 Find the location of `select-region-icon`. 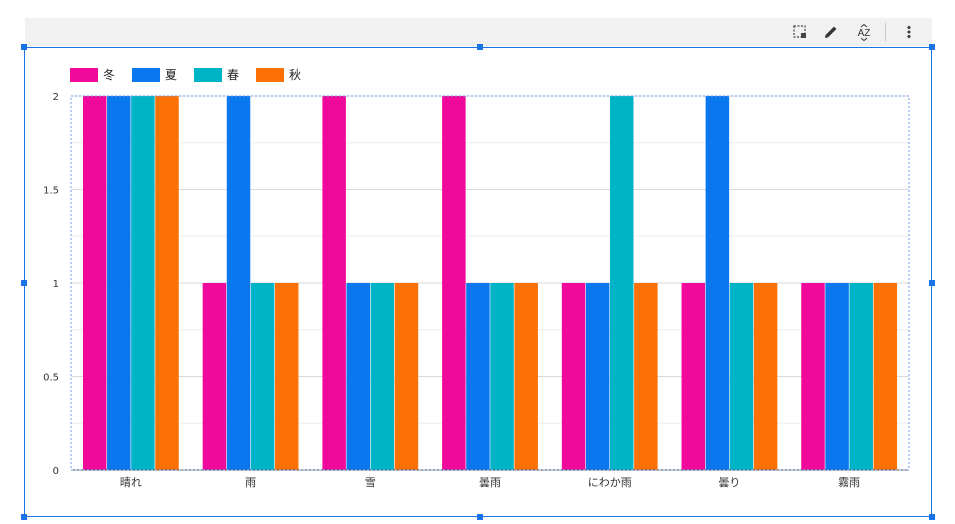

select-region-icon is located at coordinates (800, 32).